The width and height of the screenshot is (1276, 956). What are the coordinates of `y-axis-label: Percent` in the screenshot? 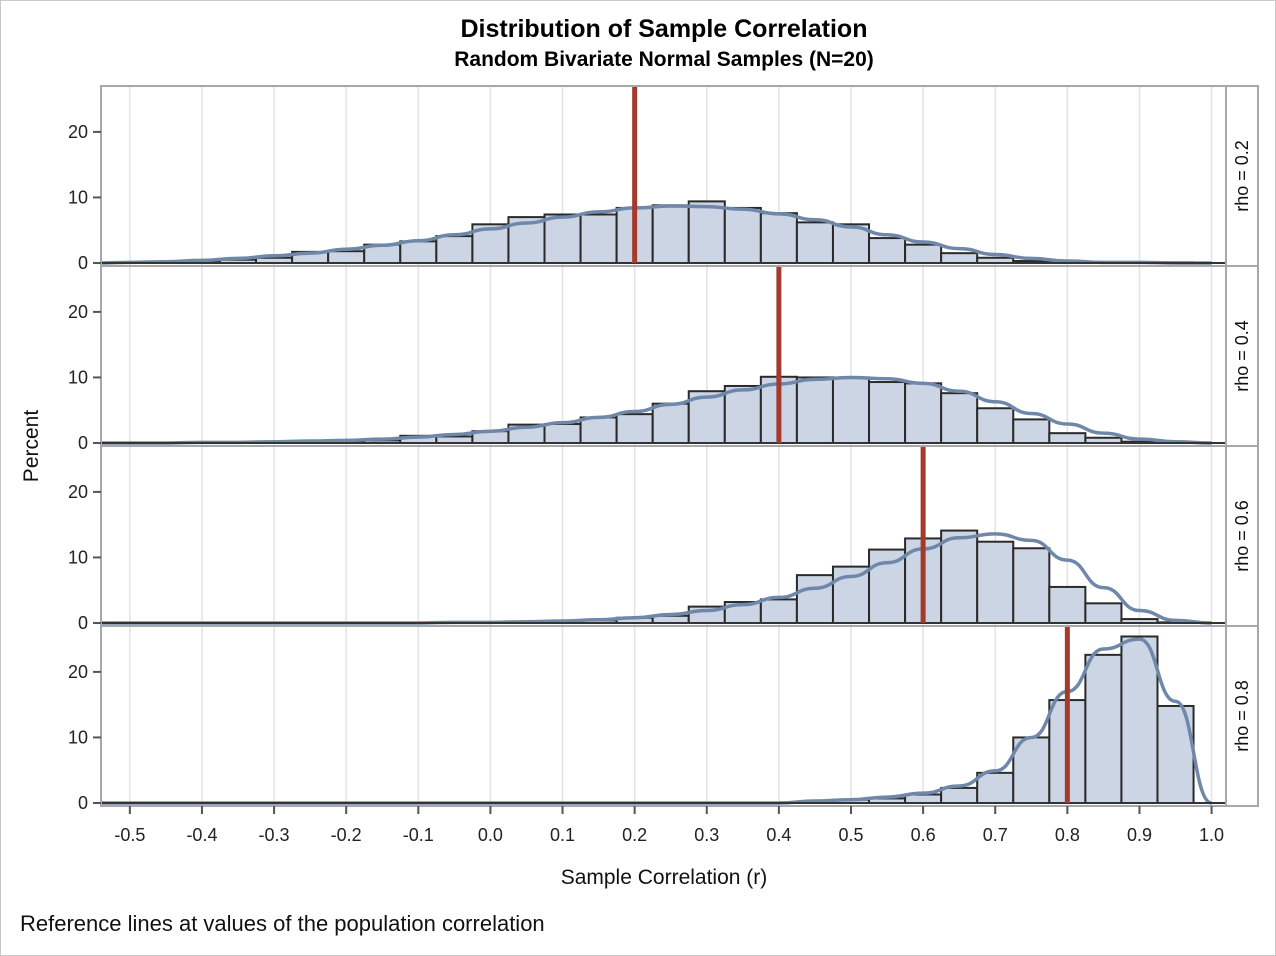 It's located at (31, 446).